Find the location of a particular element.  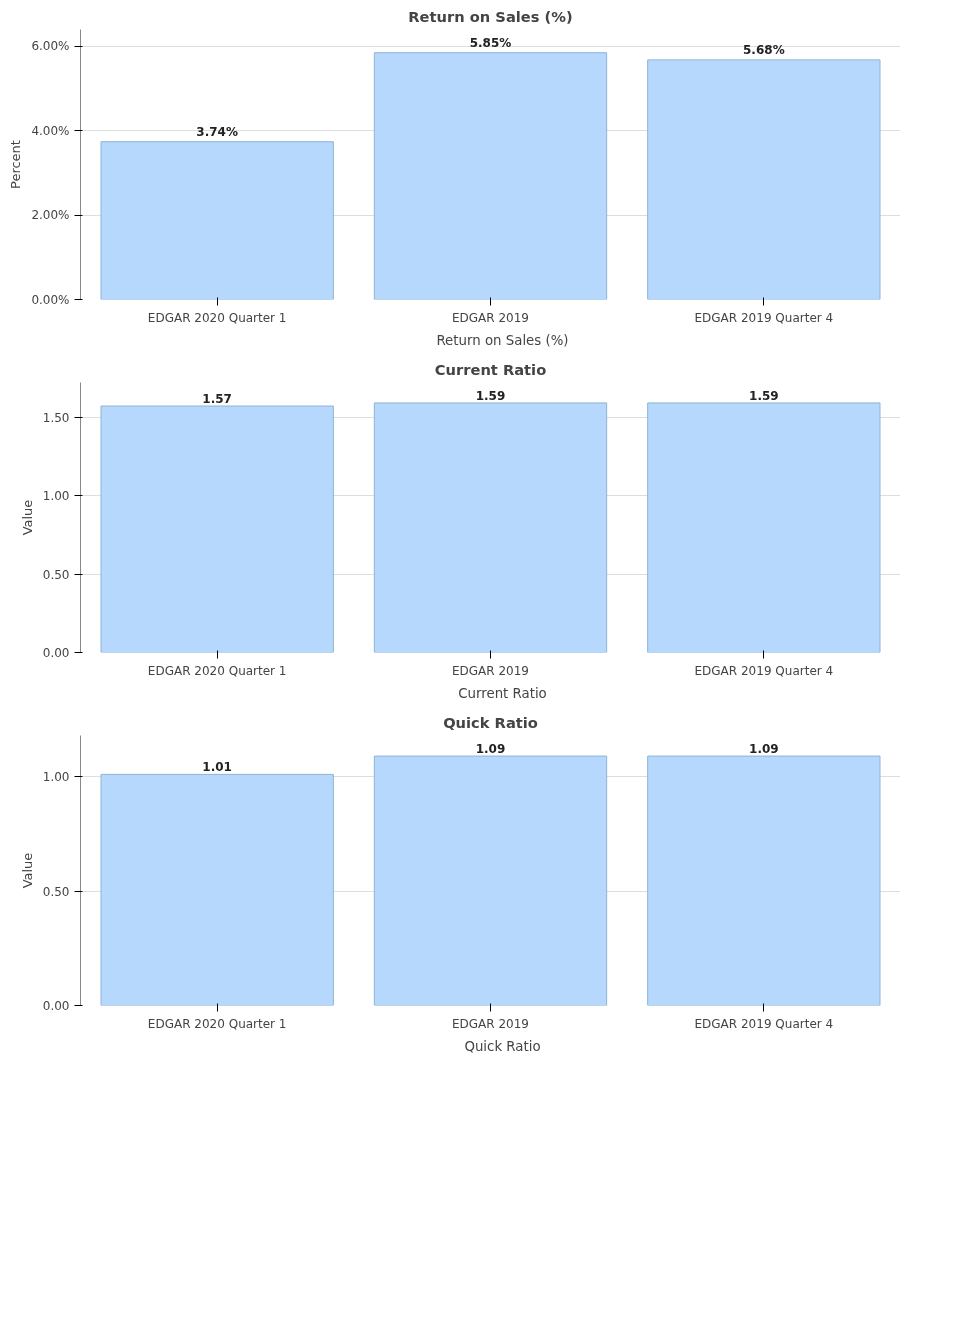

chart-title: Return on Sales (%) is located at coordinates (490, 16).